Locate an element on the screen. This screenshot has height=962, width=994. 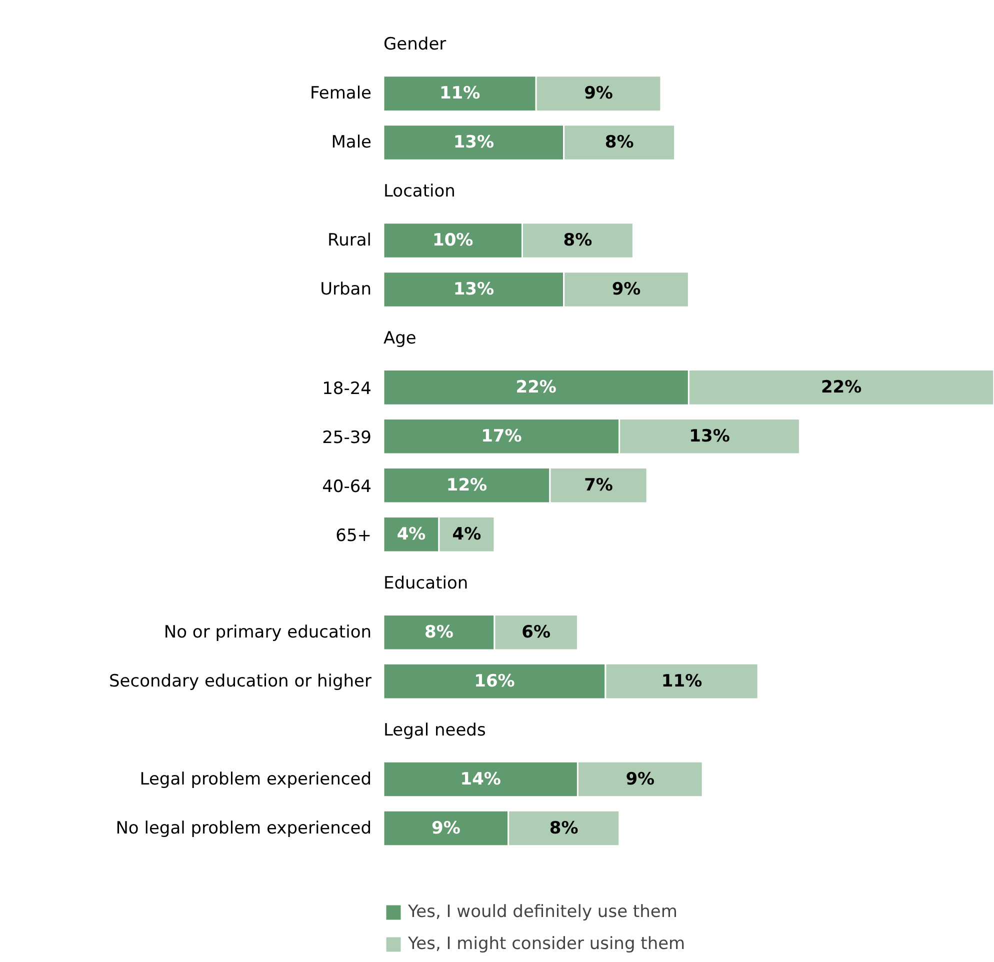
data-label: 10% is located at coordinates (453, 240).